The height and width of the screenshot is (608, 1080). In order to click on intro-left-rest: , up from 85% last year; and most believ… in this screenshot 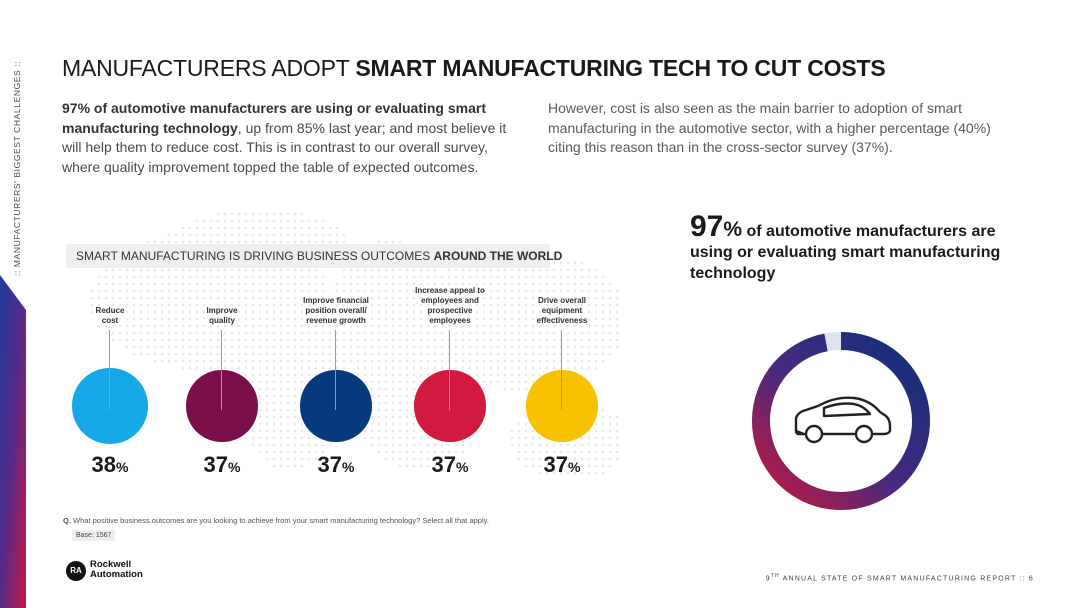, I will do `click(284, 147)`.